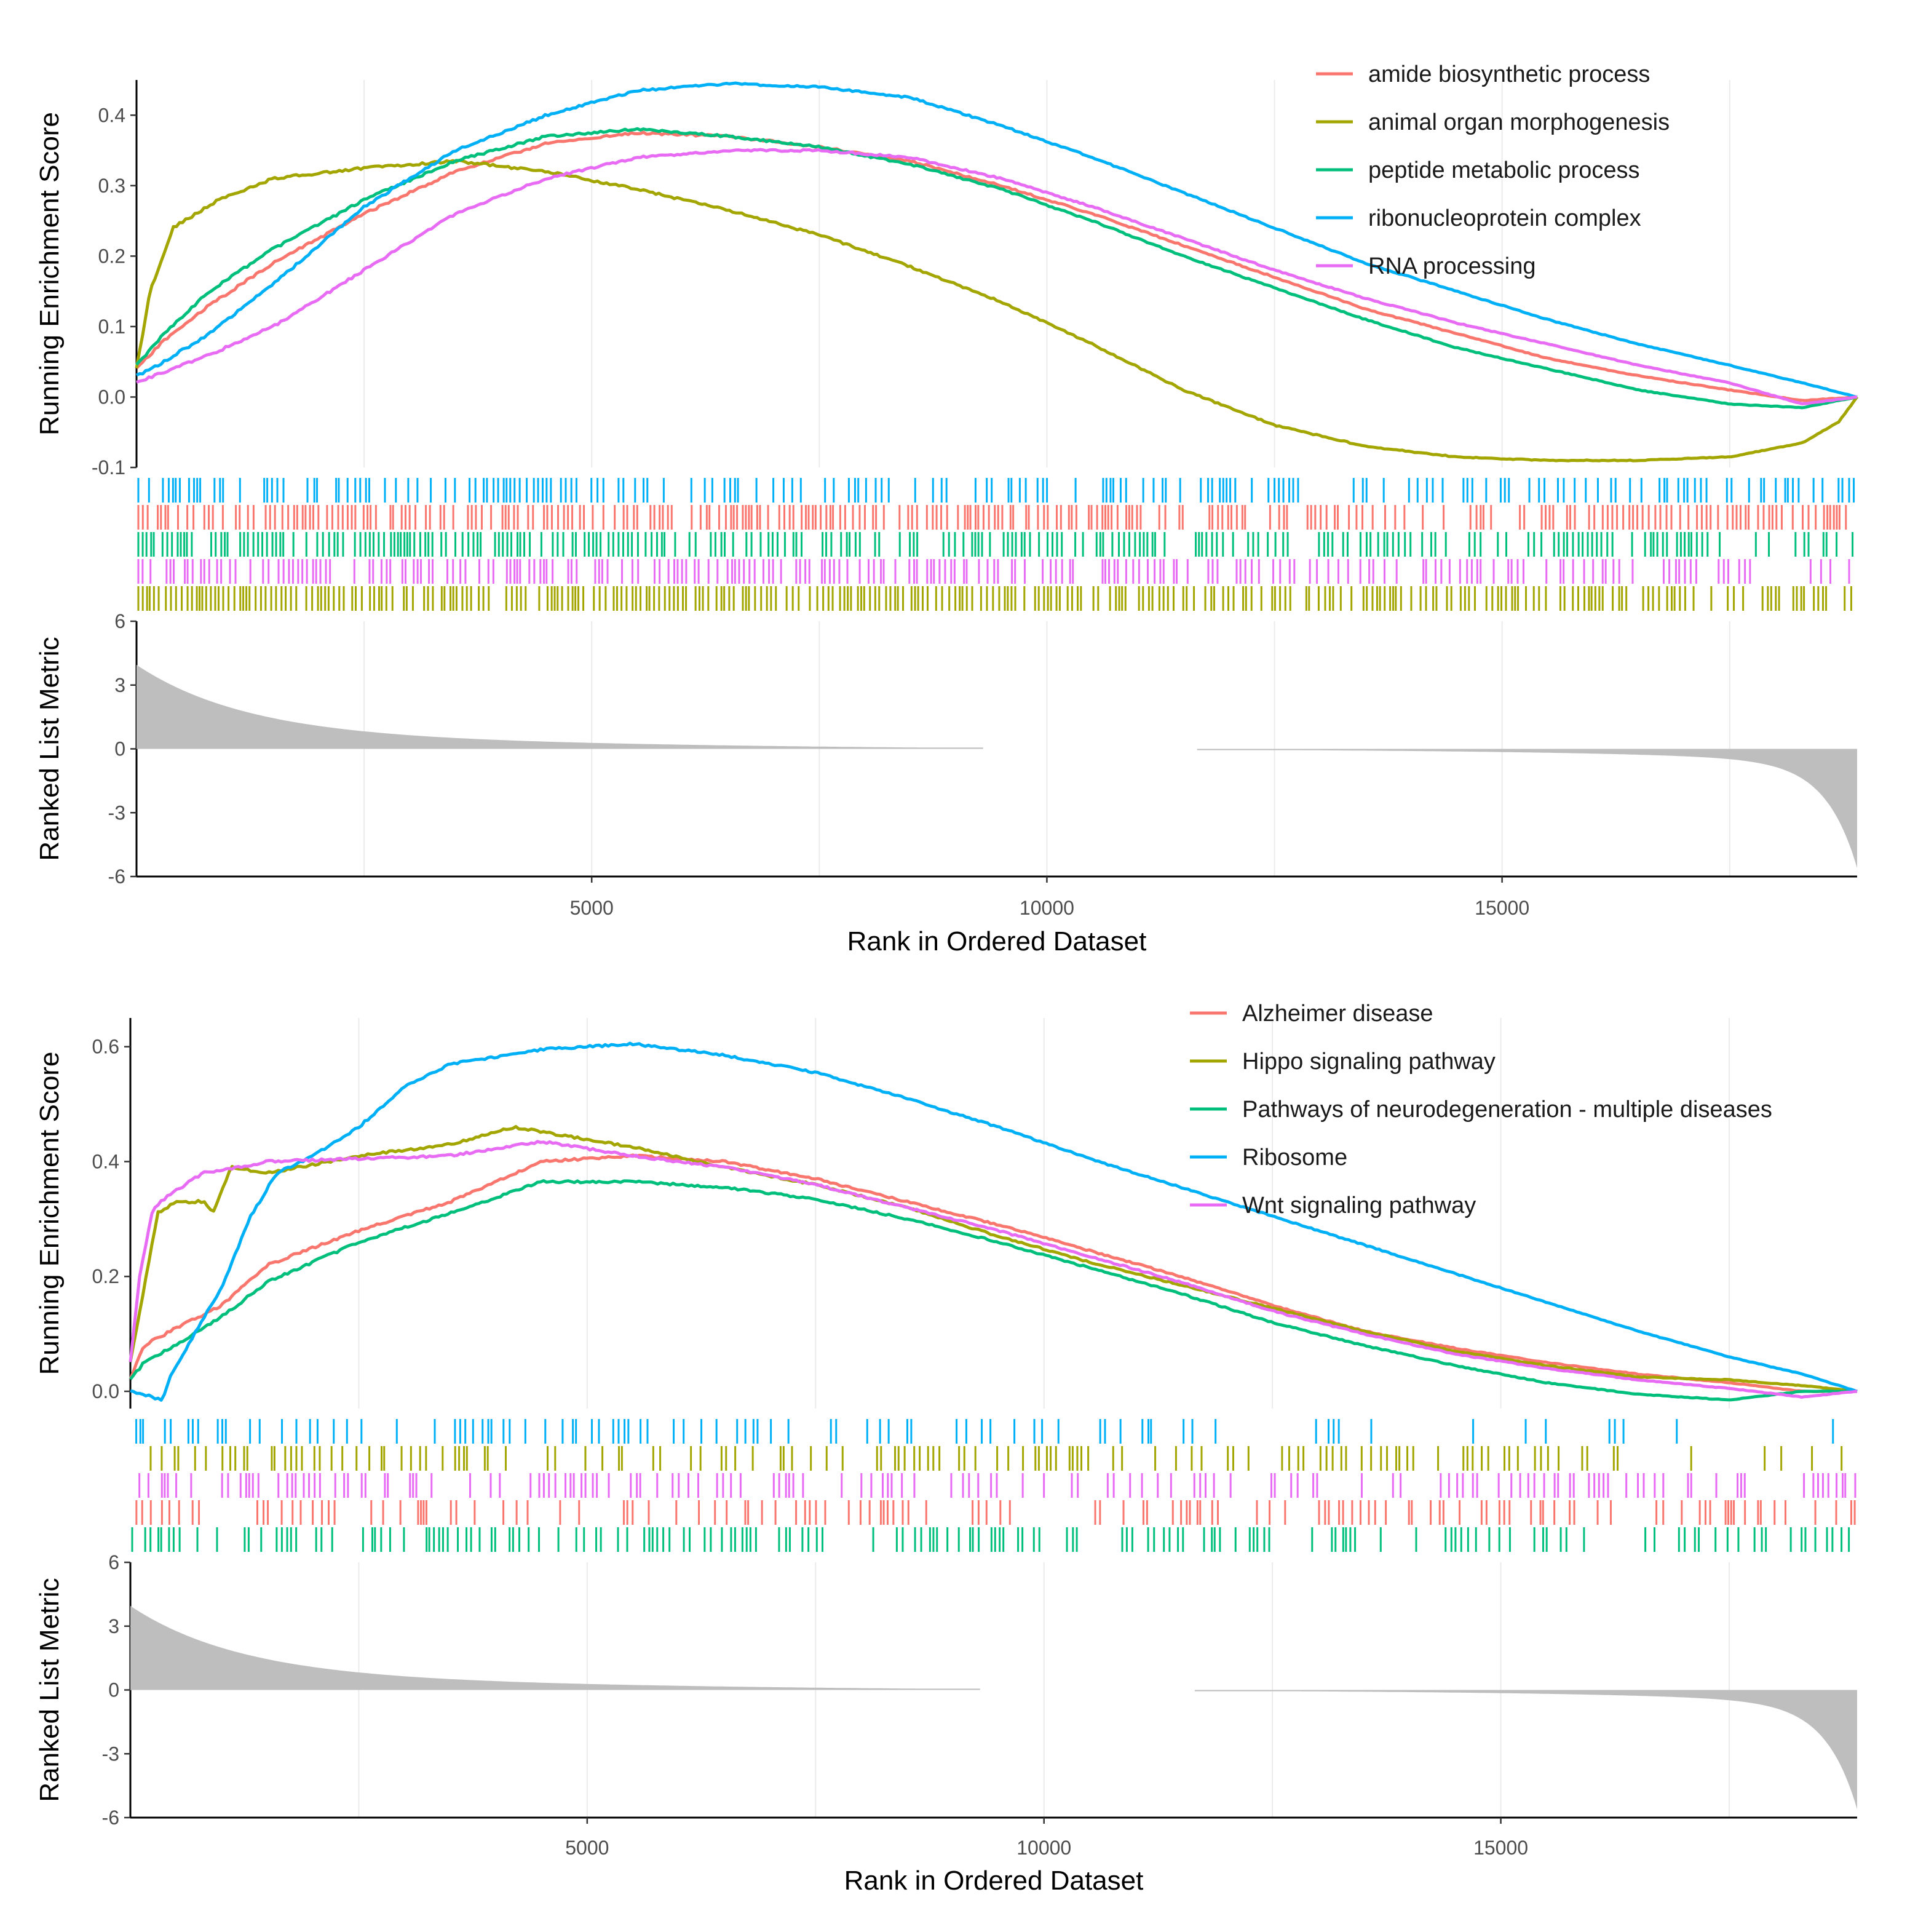 Image resolution: width=1910 pixels, height=1932 pixels. What do you see at coordinates (108, 467) in the screenshot?
I see `es-y-tick-label: -0.1` at bounding box center [108, 467].